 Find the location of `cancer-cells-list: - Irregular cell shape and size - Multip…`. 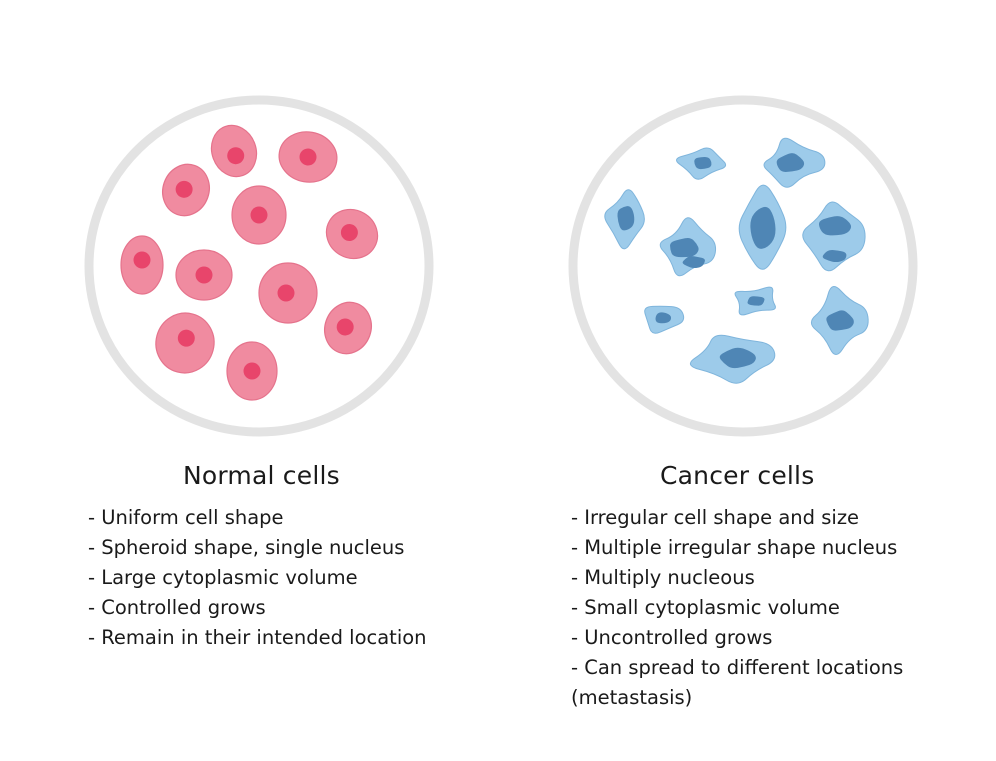

cancer-cells-list: - Irregular cell shape and size - Multip… is located at coordinates (737, 608).